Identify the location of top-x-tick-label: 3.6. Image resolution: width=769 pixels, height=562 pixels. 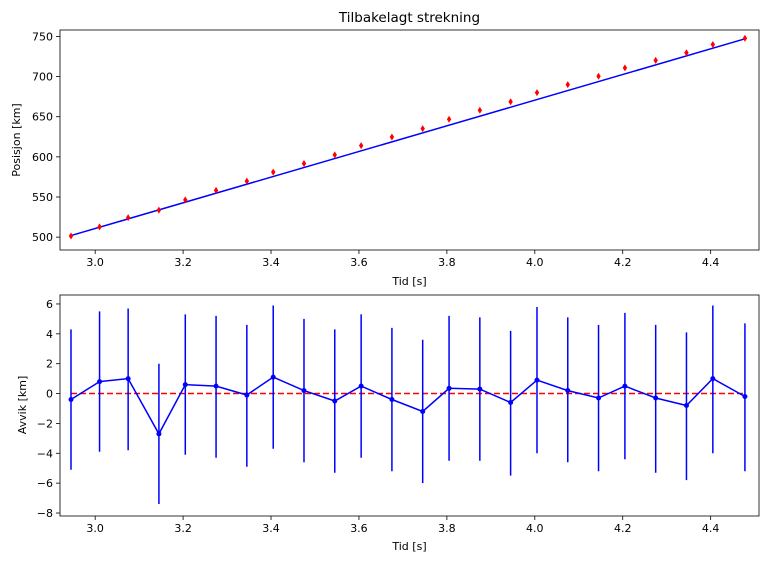
(359, 262).